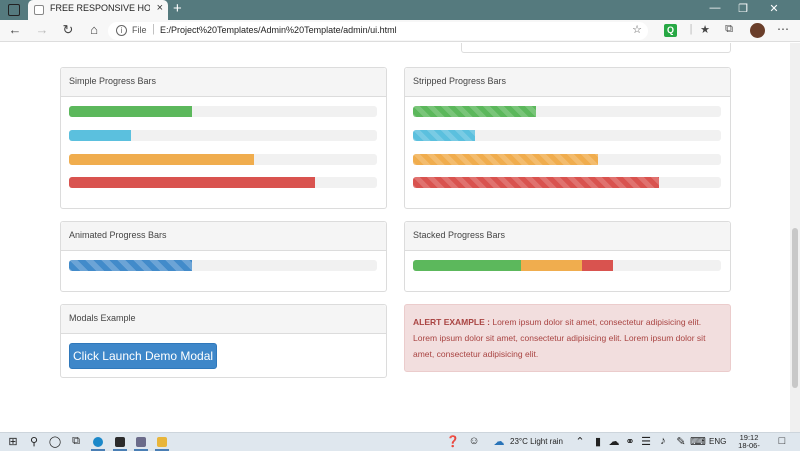  I want to click on more-icon: ⋯, so click(783, 29).